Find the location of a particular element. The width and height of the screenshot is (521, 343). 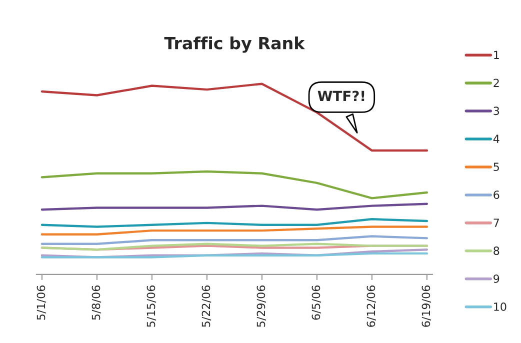

legend-label: 1 is located at coordinates (496, 54).